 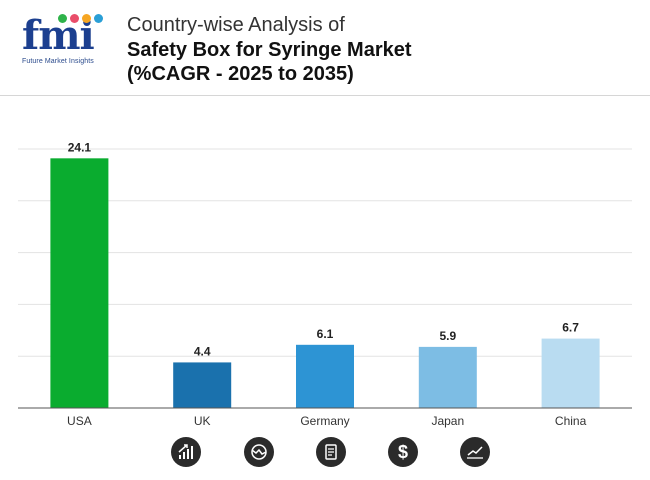 What do you see at coordinates (475, 452) in the screenshot?
I see `line-chart-icon` at bounding box center [475, 452].